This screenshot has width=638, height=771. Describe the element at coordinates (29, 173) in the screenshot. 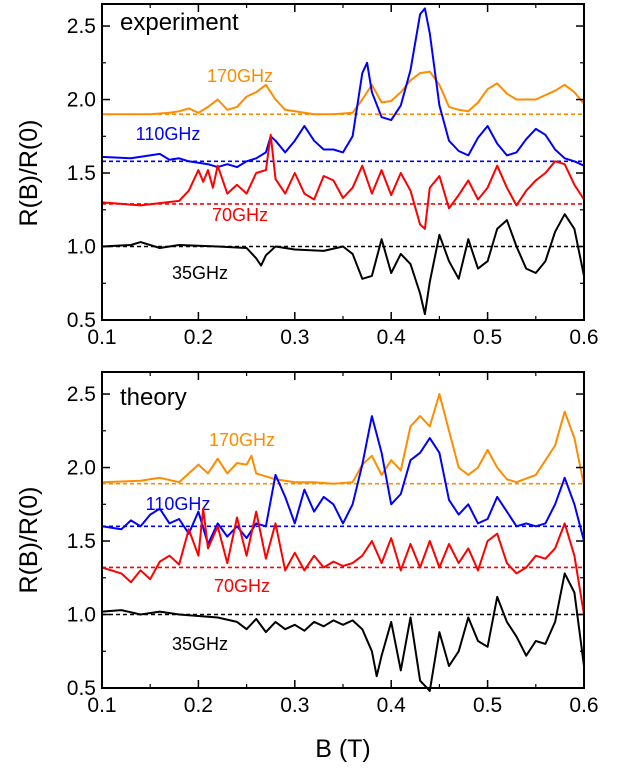

I see `y-axis-title-experiment: R(B)/R(0)` at that location.